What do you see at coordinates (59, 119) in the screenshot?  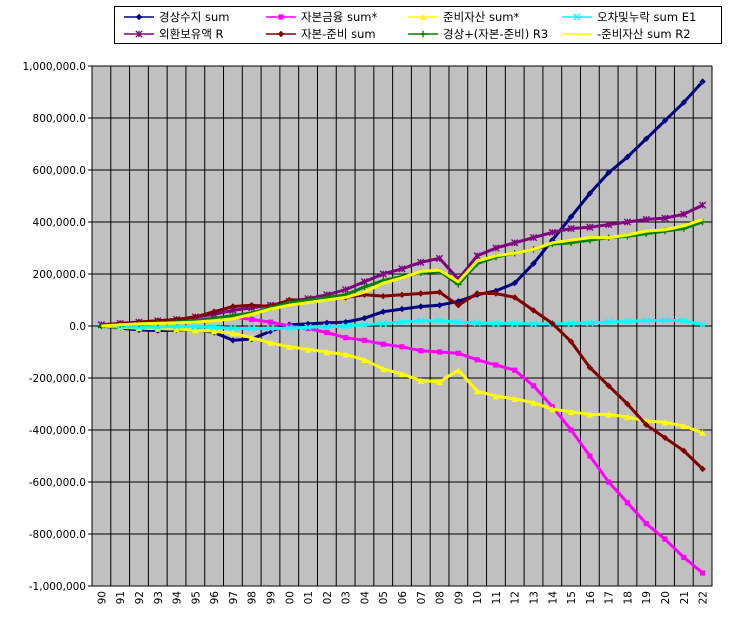 I see `y-tick-label: 800,000.0` at bounding box center [59, 119].